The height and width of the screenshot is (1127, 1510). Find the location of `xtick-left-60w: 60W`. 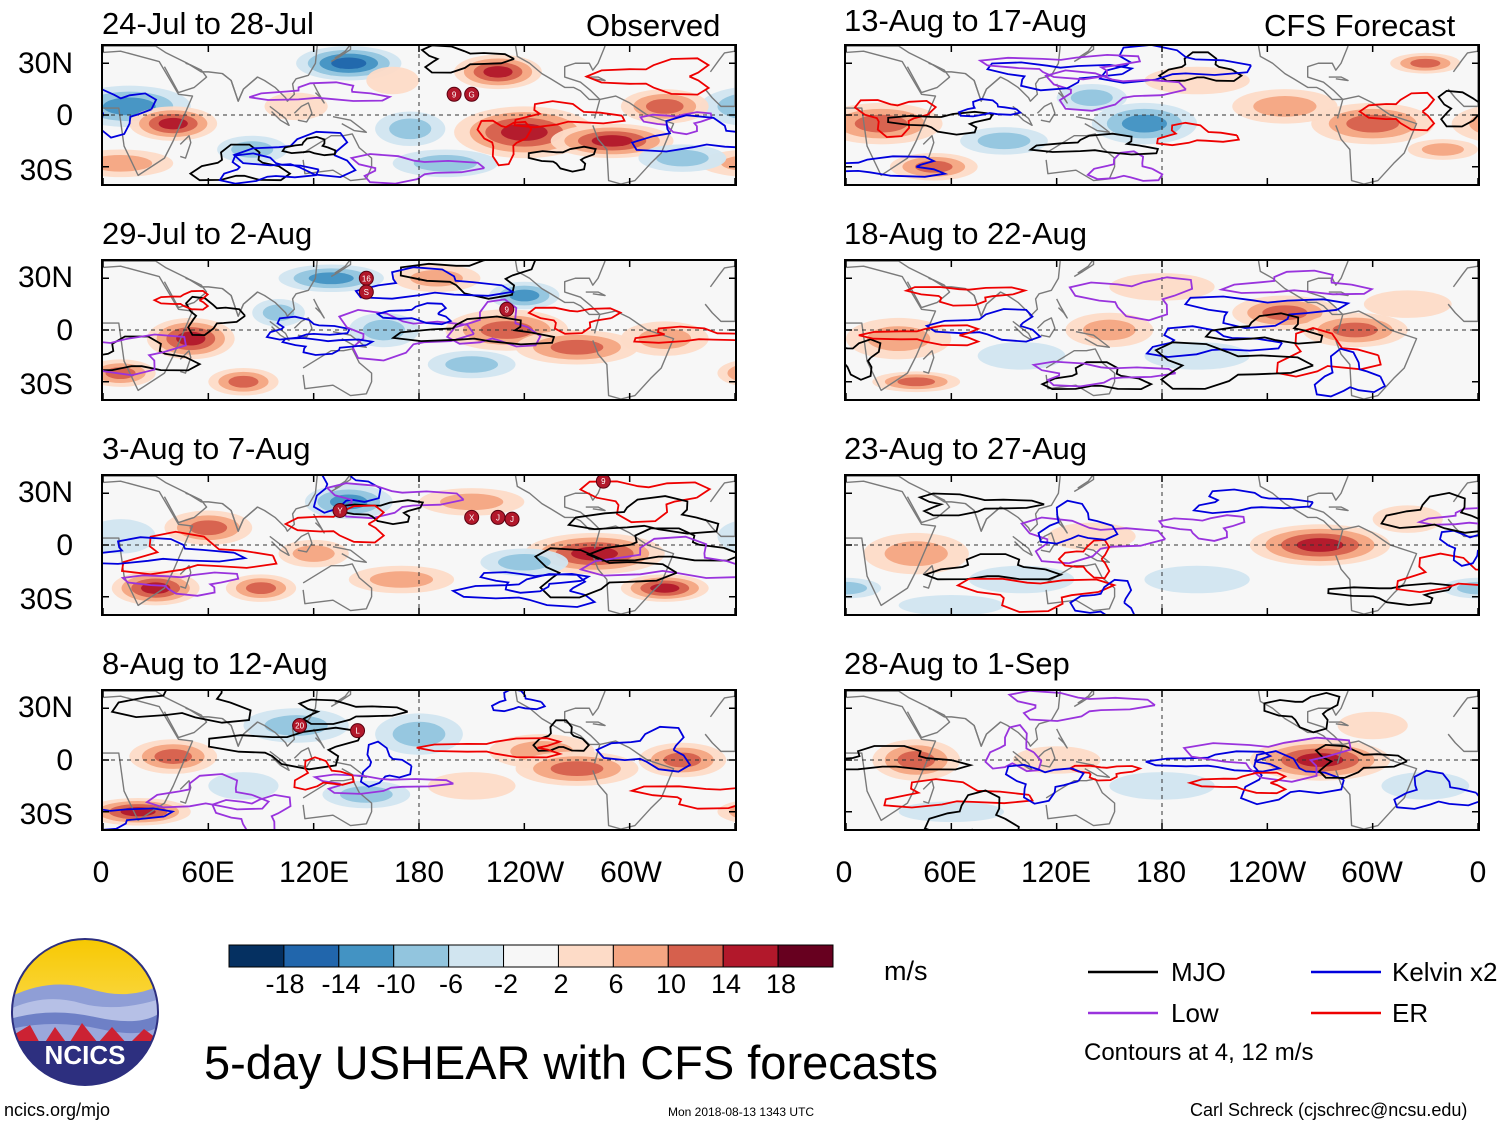

xtick-left-60w: 60W is located at coordinates (631, 872).